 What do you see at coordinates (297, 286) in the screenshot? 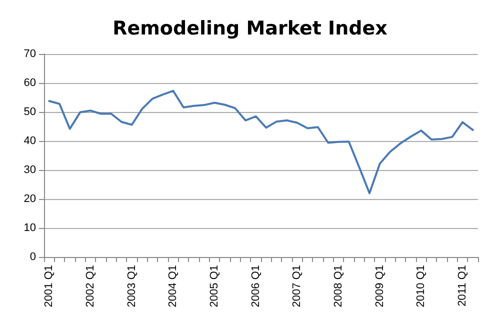
I see `x-tick-label: 2007 Q1` at bounding box center [297, 286].